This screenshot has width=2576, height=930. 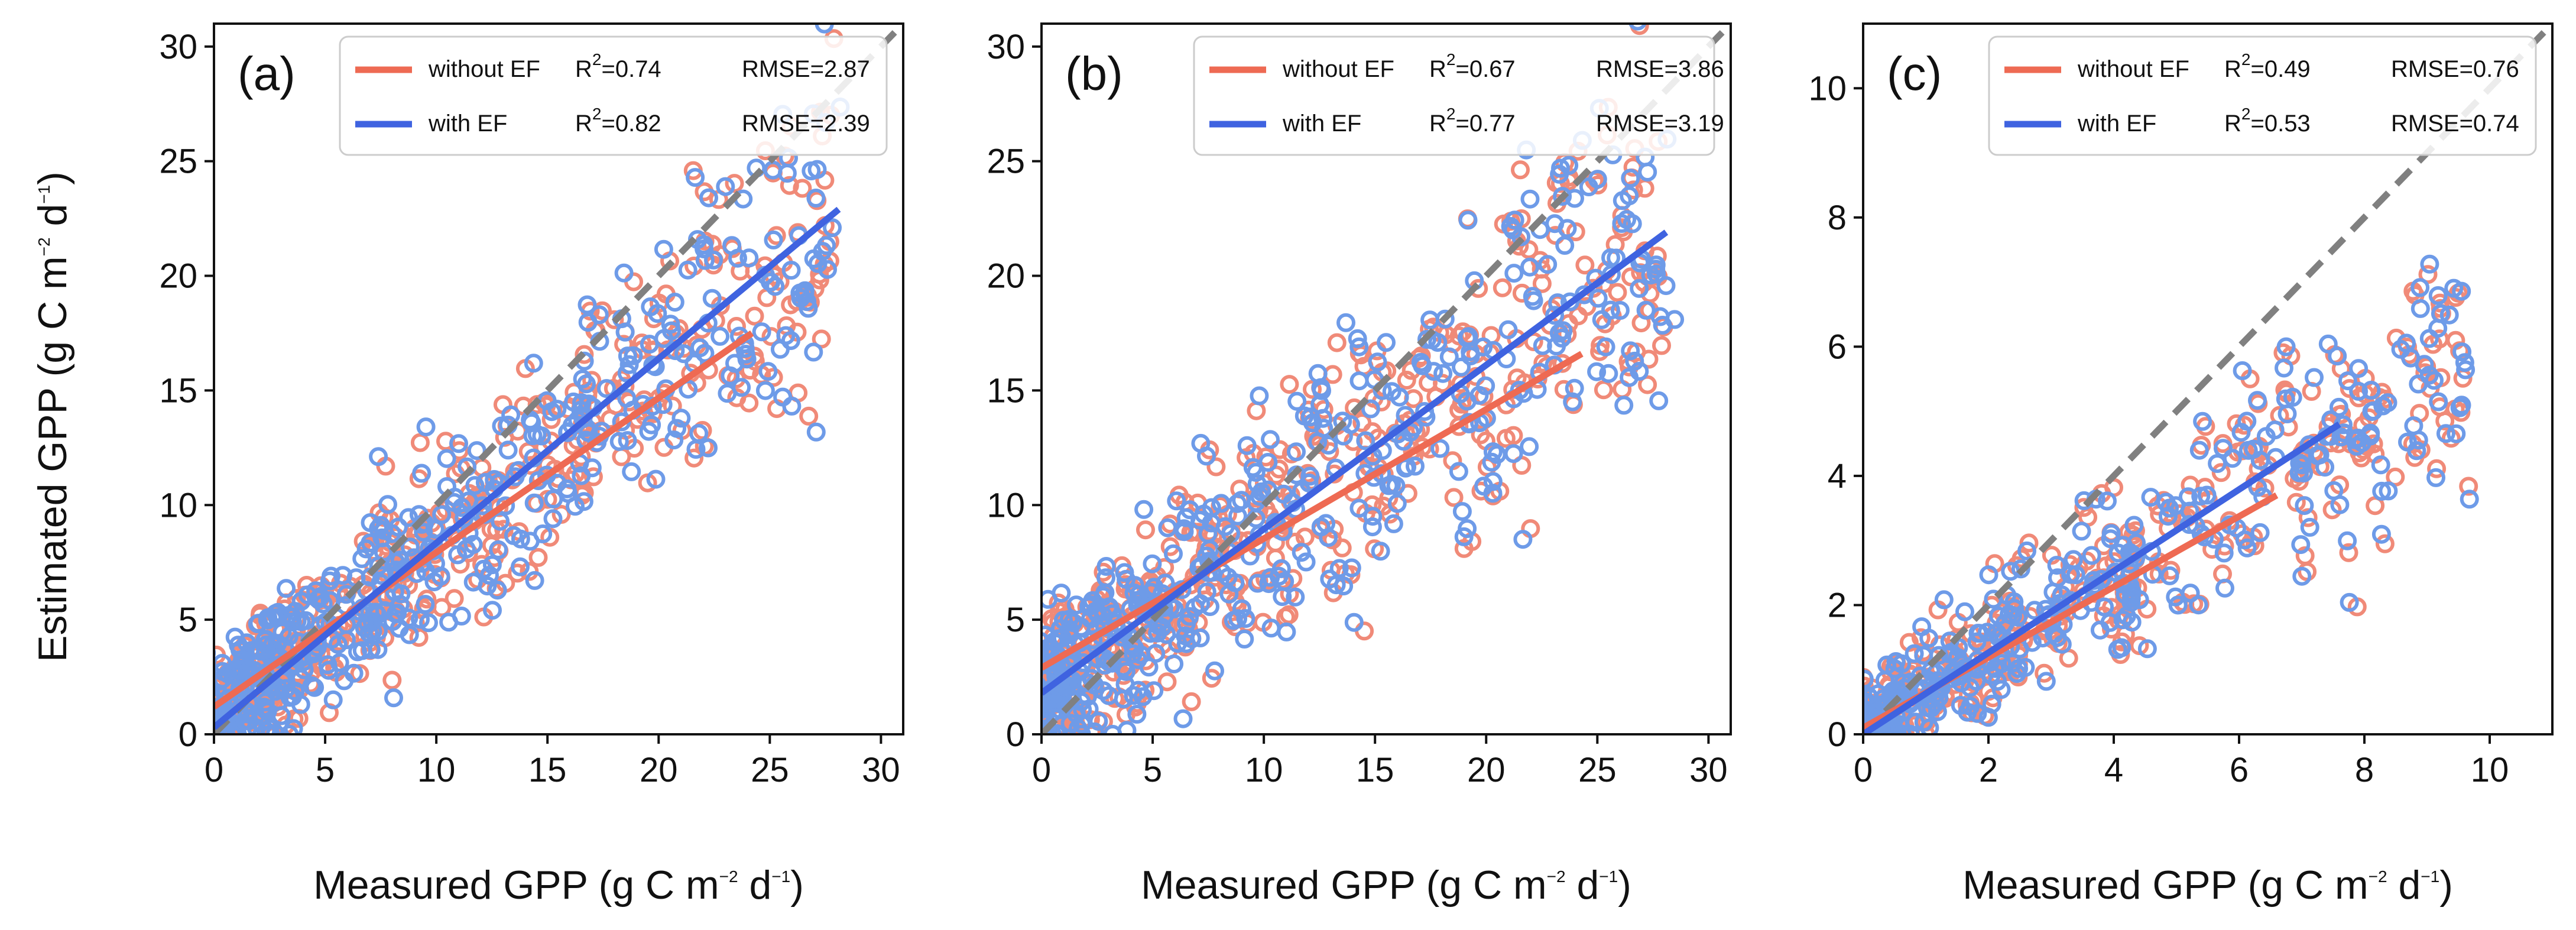 What do you see at coordinates (178, 391) in the screenshot?
I see `y-tick-label: 15` at bounding box center [178, 391].